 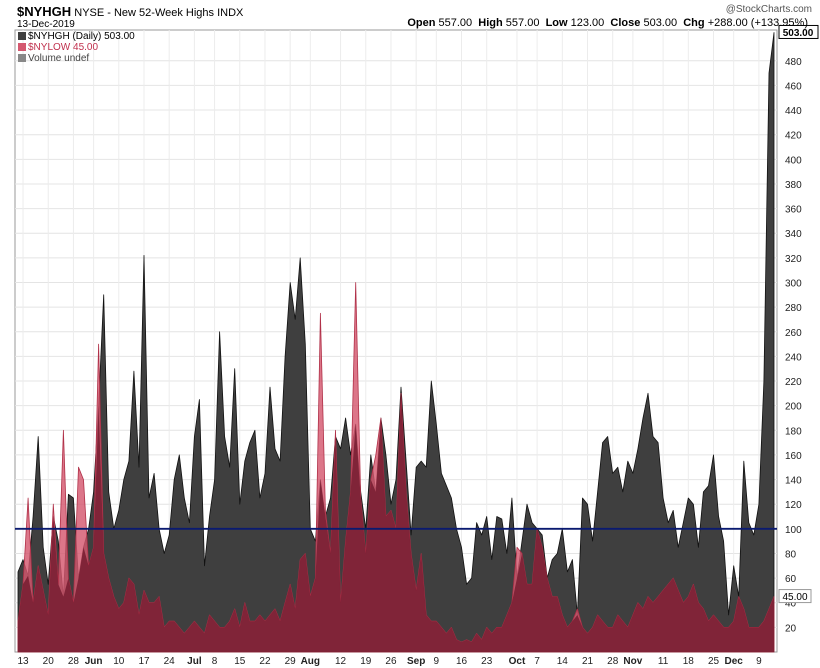 I want to click on legend-highs-label: $NYHGH (Daily) 503.00, so click(x=81, y=36).